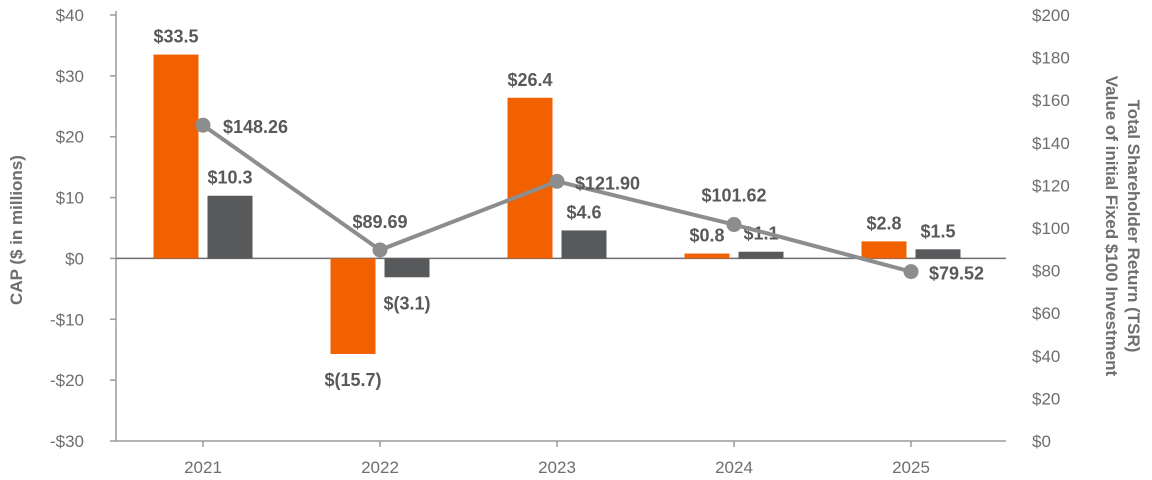 The width and height of the screenshot is (1152, 480). I want to click on x-tick-label: 2024, so click(734, 467).